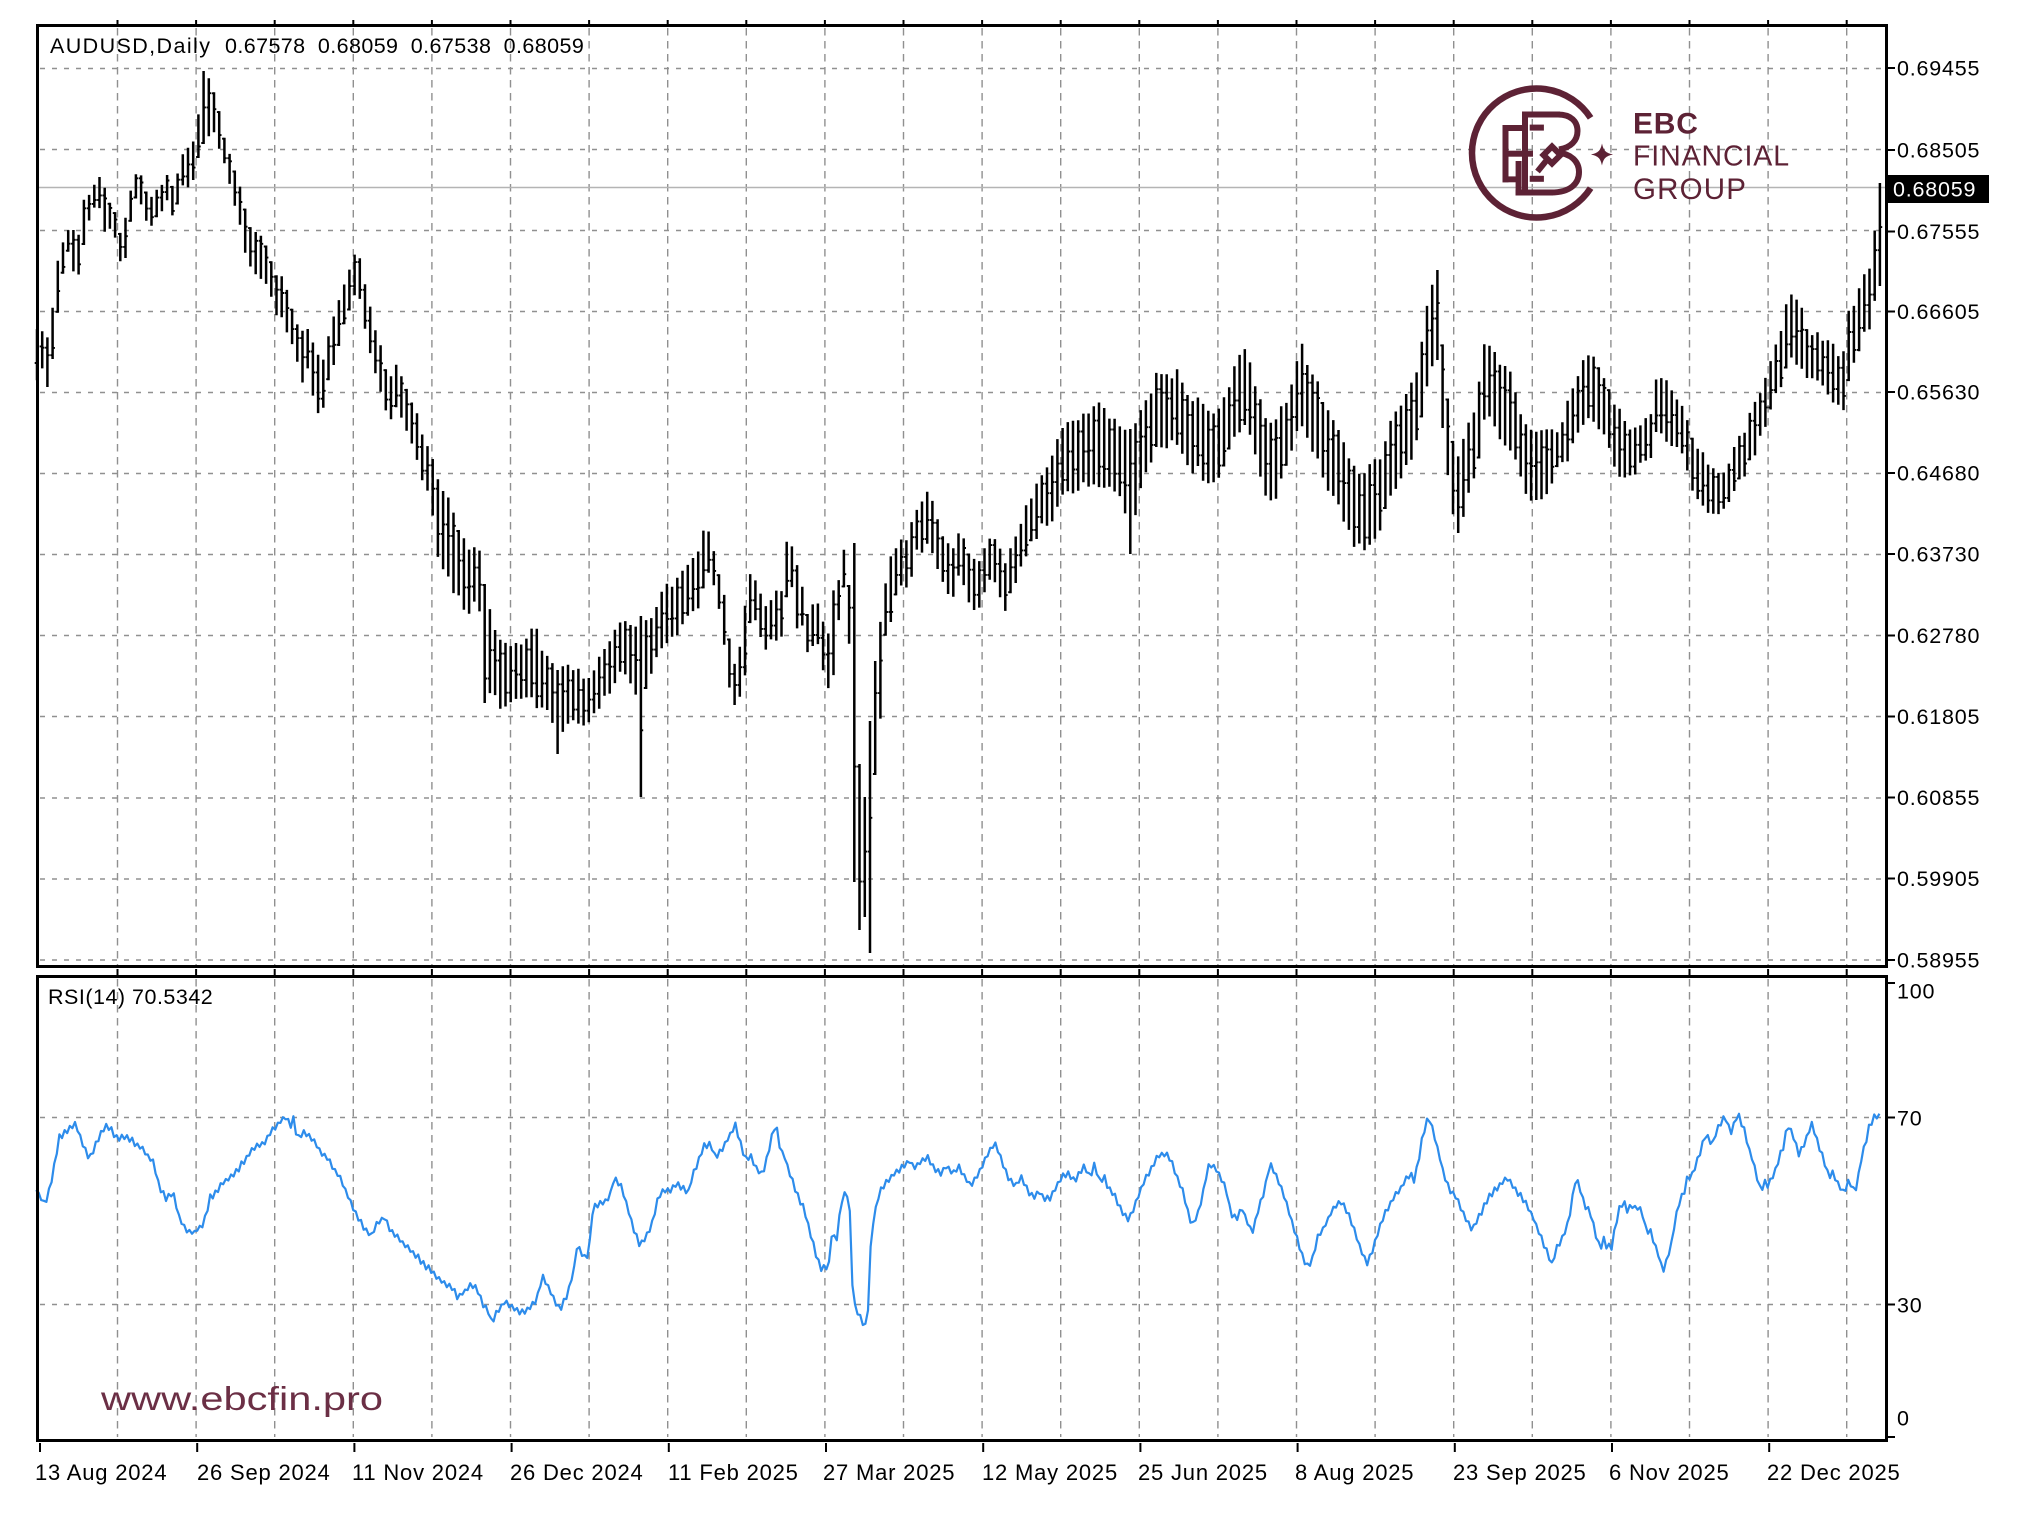 This screenshot has width=2028, height=1519. Describe the element at coordinates (1669, 1472) in the screenshot. I see `svg-text: 6 Nov 2025` at that location.